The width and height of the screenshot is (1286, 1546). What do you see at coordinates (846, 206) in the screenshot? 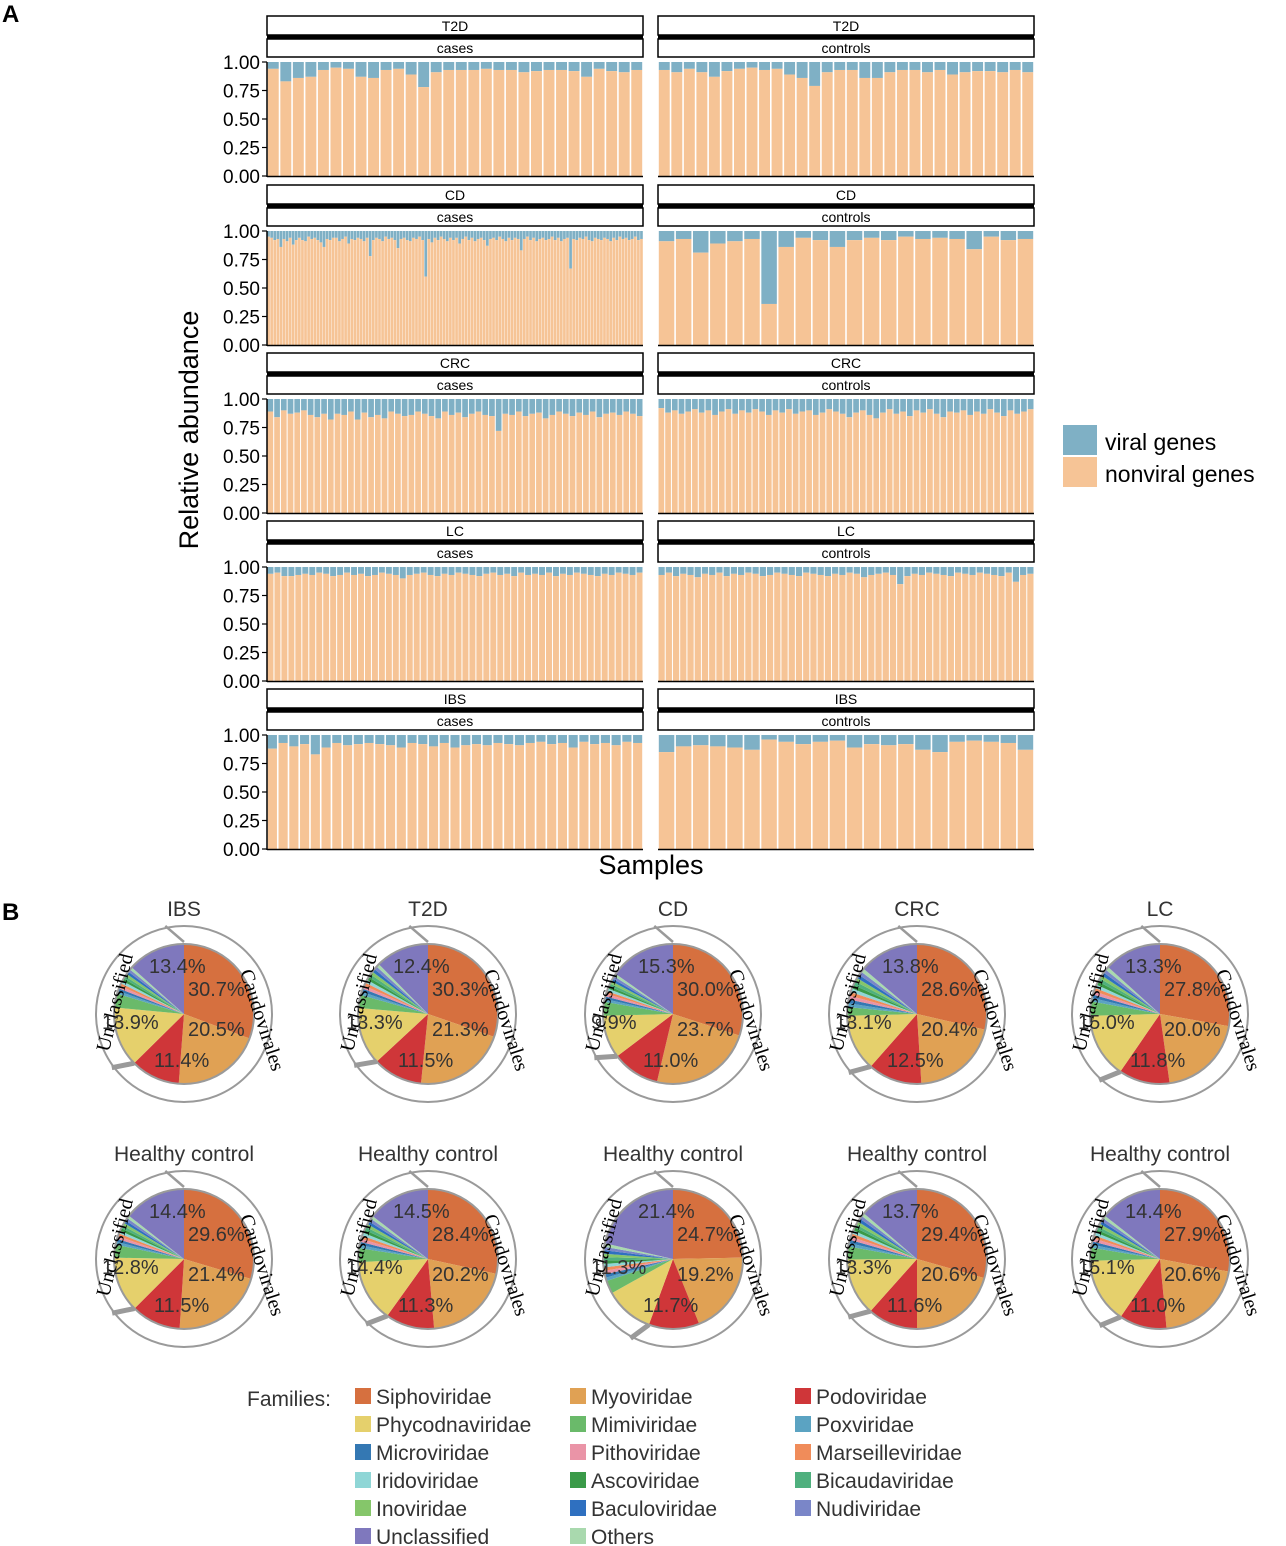
I see `strip-divider` at bounding box center [846, 206].